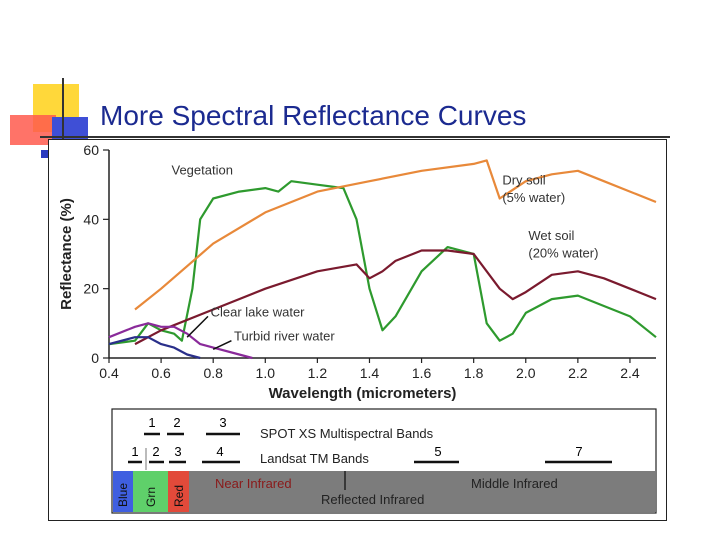 The image size is (720, 540). Describe the element at coordinates (578, 373) in the screenshot. I see `x-tick-label: 2.2` at that location.